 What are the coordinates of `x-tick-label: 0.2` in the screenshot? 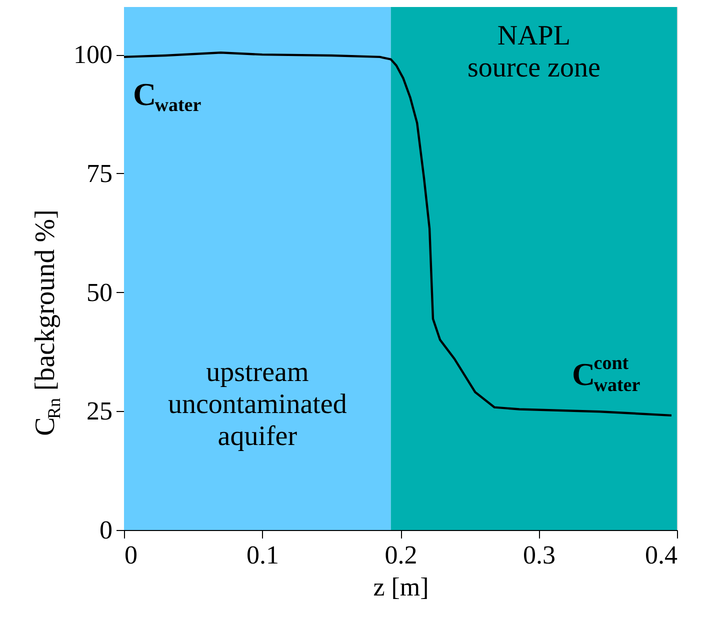 It's located at (401, 555).